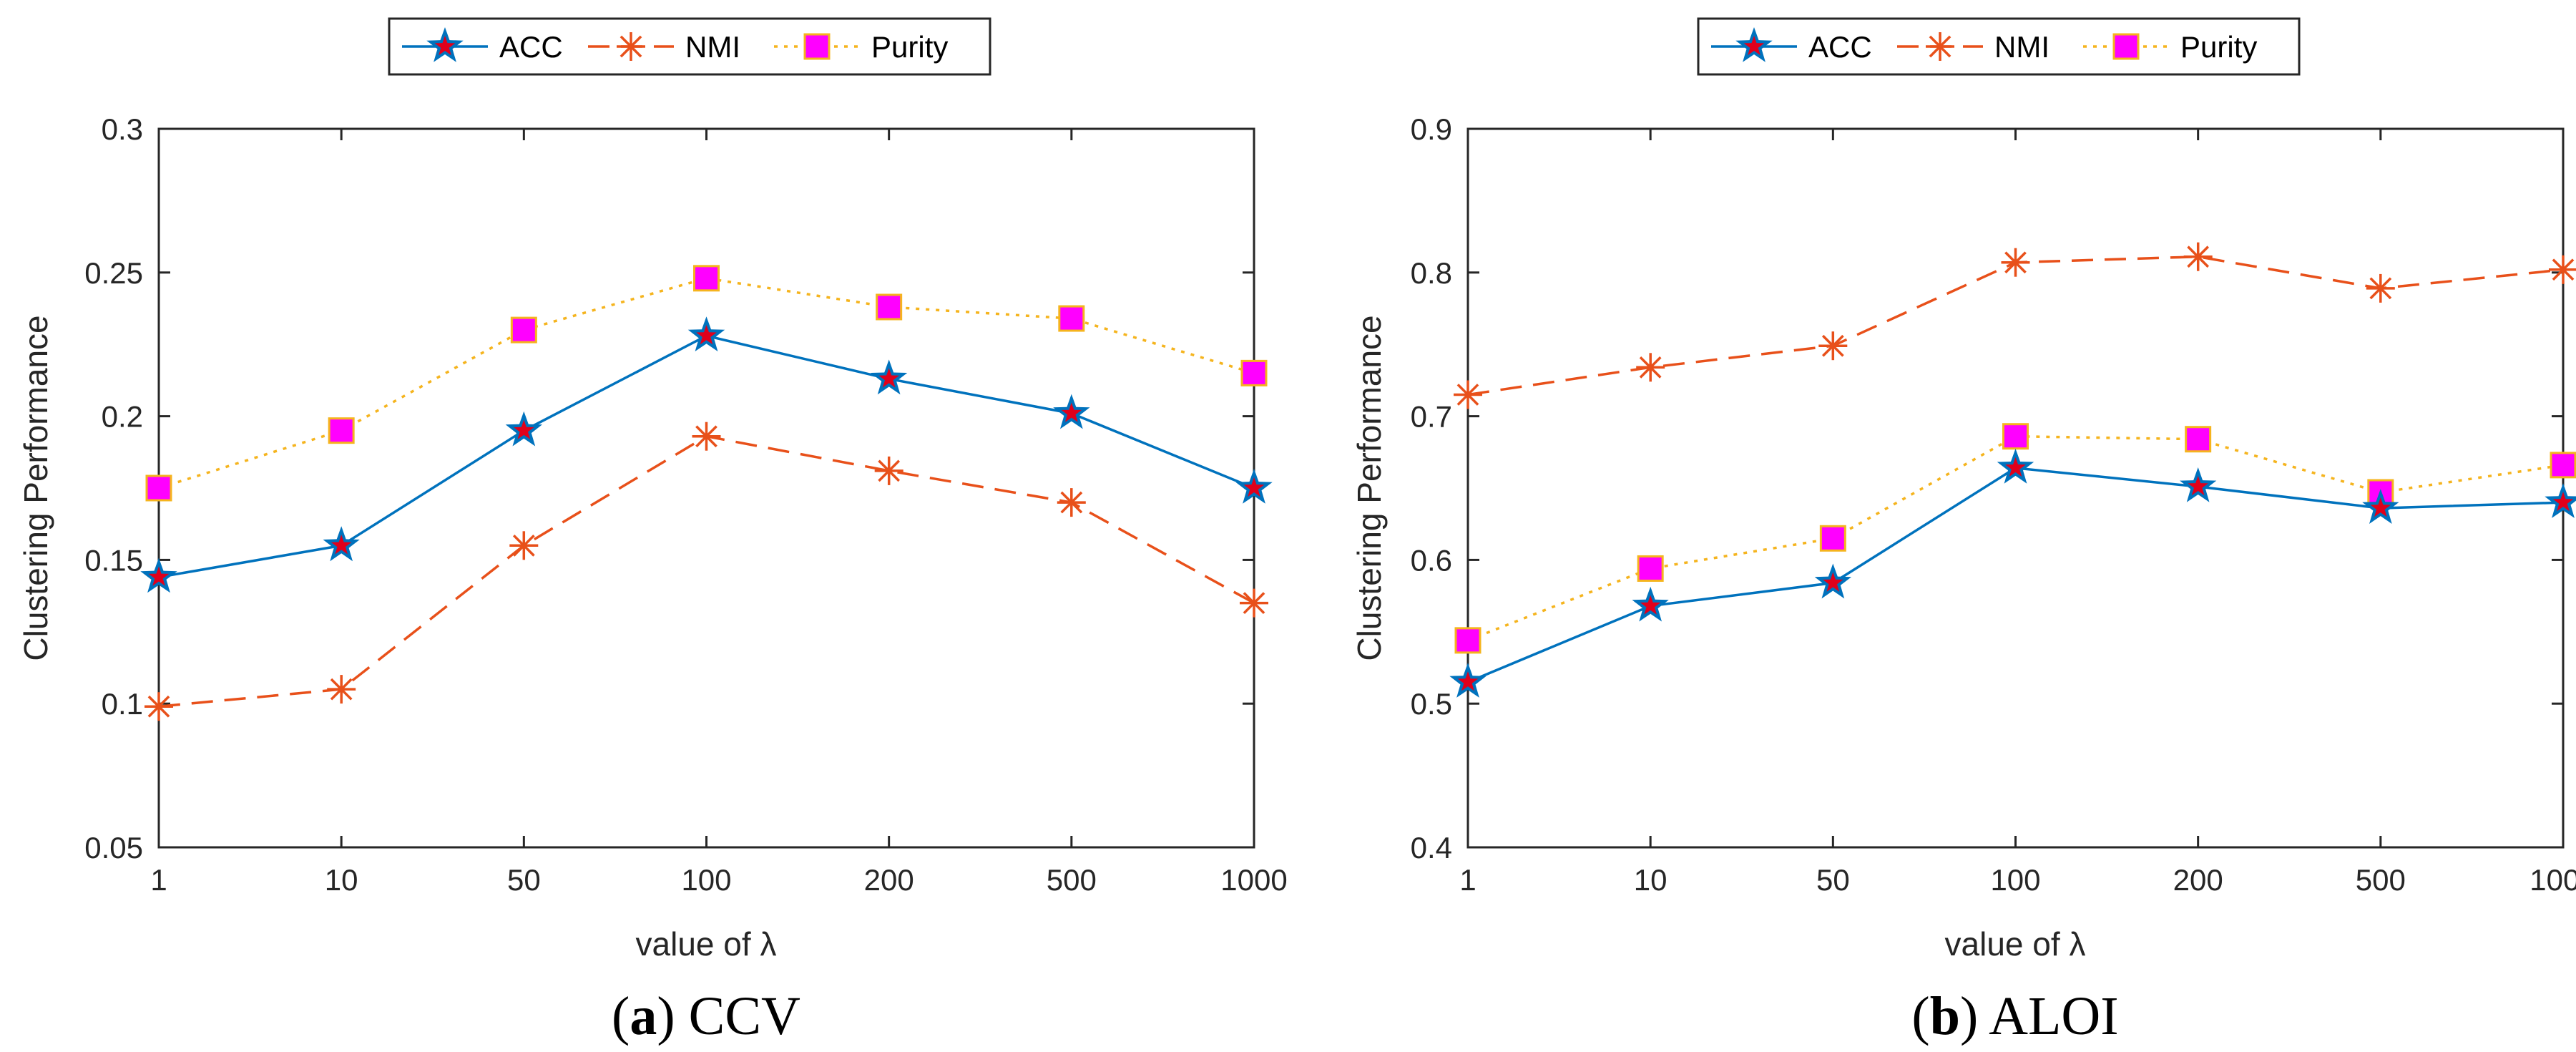 This screenshot has height=1052, width=2576. Describe the element at coordinates (1432, 273) in the screenshot. I see `y-tick-label: 0.8` at that location.